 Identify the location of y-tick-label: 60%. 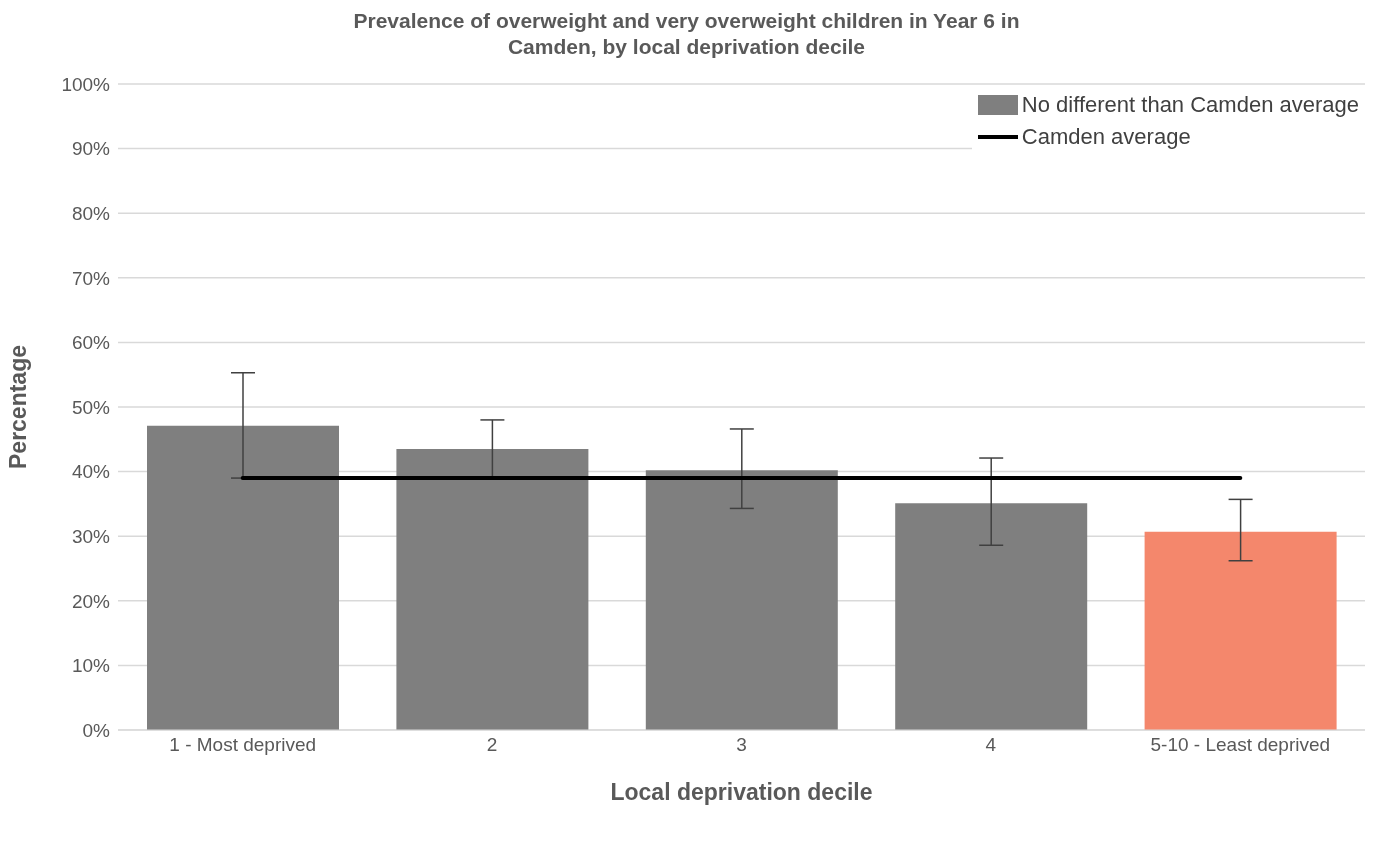
(91, 343).